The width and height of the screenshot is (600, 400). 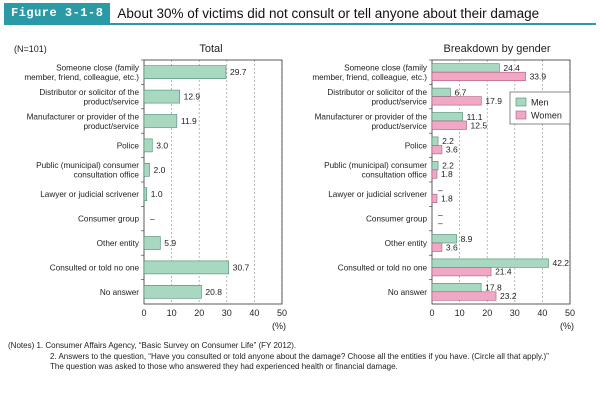 I want to click on bar-value-label-0: 29.7, so click(x=238, y=72).